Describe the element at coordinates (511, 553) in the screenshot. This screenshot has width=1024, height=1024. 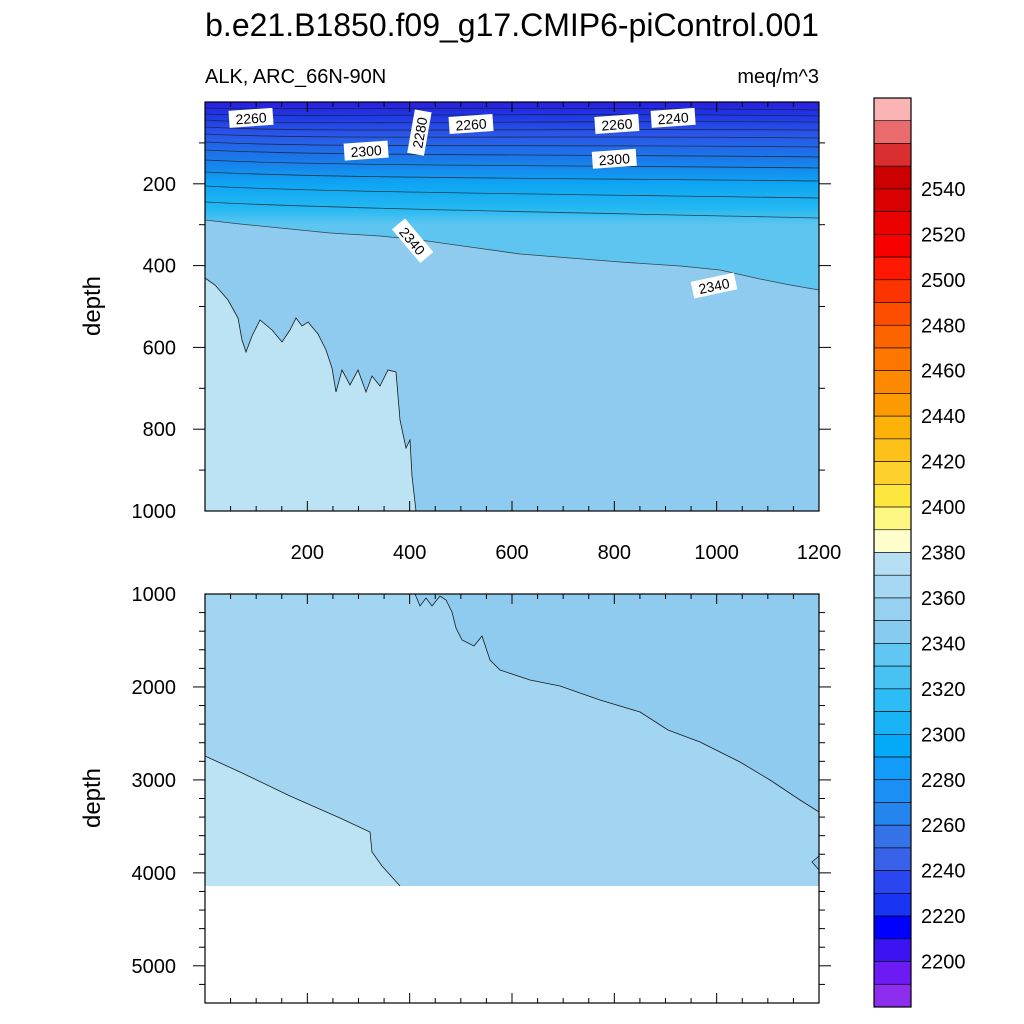
I see `x-tick-label: 600` at that location.